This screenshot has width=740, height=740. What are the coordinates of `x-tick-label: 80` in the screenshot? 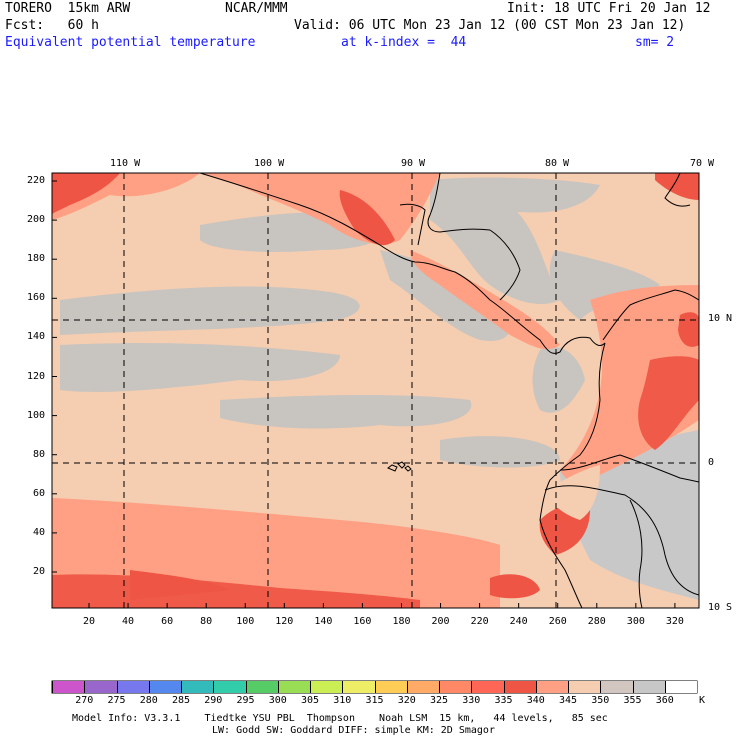 It's located at (206, 621).